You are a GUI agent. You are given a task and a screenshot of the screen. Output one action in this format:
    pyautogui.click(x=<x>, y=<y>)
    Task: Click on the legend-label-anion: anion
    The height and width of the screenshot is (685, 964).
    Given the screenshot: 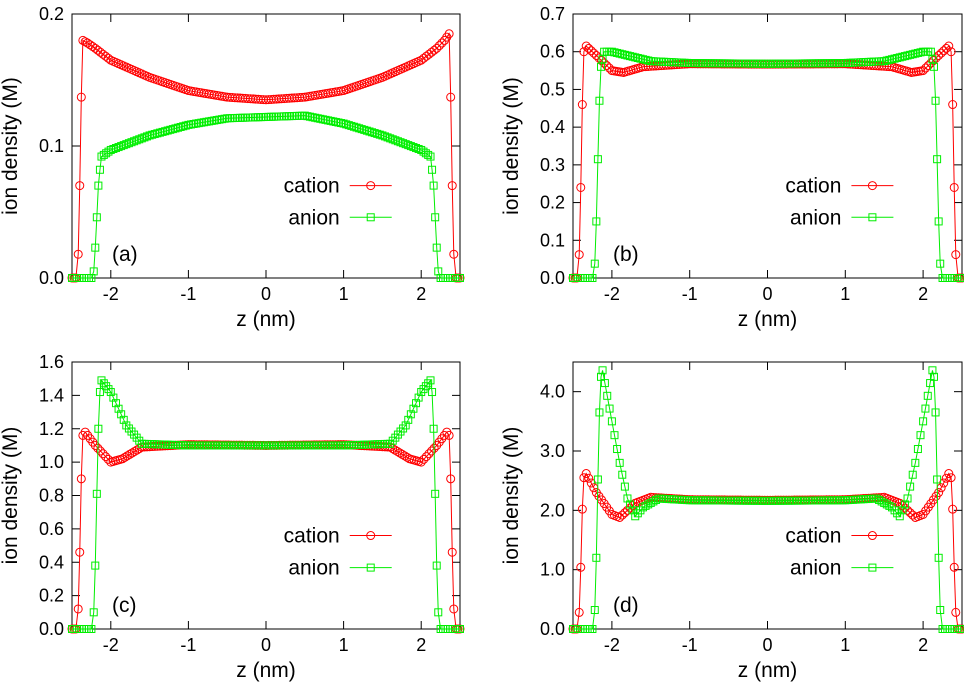 What is the action you would take?
    pyautogui.click(x=815, y=568)
    